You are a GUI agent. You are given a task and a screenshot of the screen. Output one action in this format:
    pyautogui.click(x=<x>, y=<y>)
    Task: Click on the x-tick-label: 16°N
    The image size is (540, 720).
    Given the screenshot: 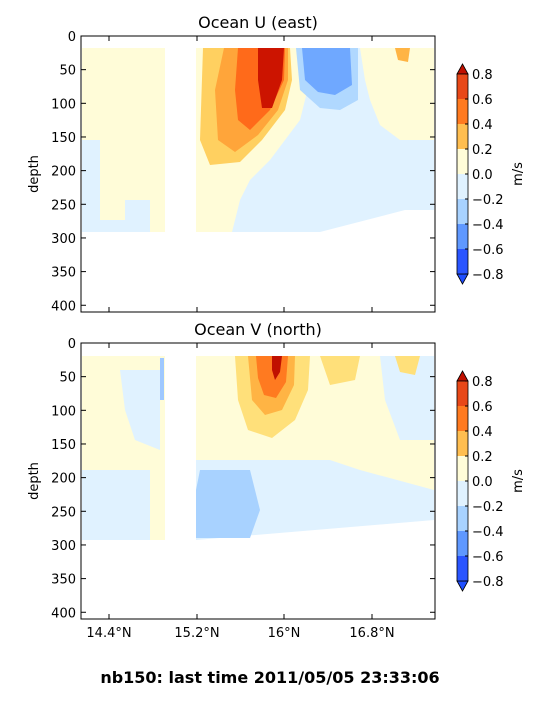 What is the action you would take?
    pyautogui.click(x=284, y=633)
    